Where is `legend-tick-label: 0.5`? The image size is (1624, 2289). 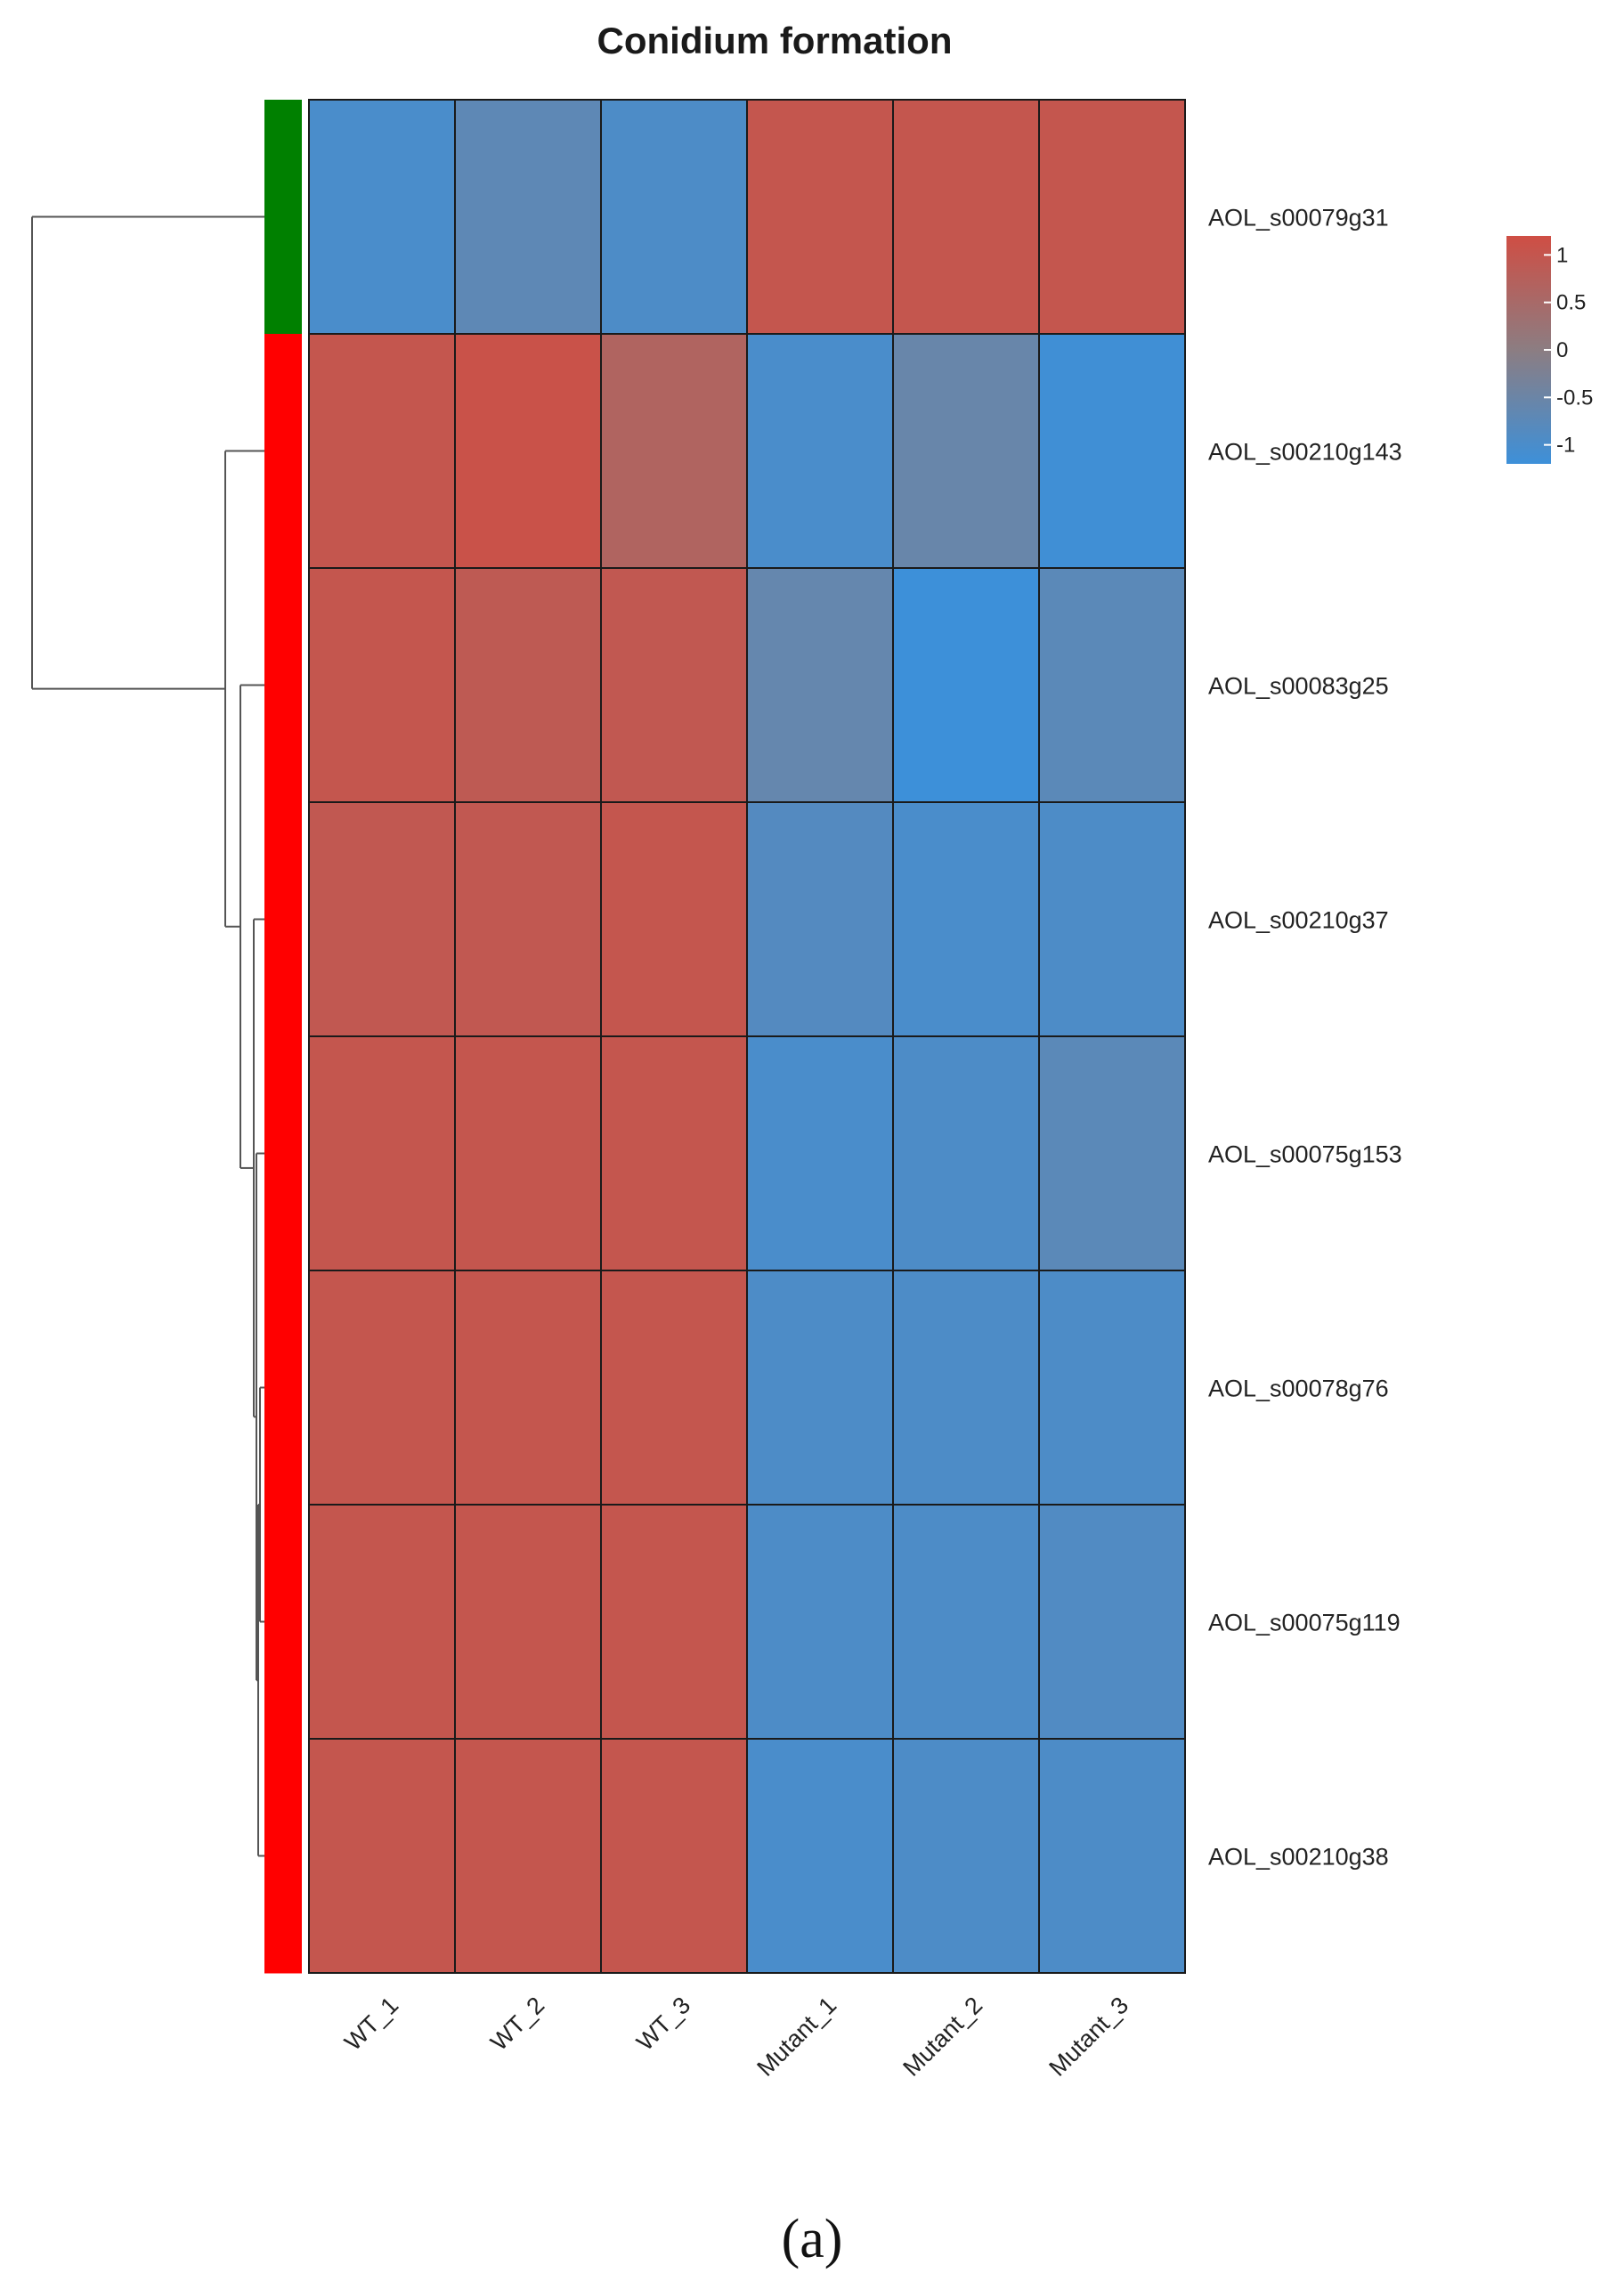 legend-tick-label: 0.5 is located at coordinates (1571, 303).